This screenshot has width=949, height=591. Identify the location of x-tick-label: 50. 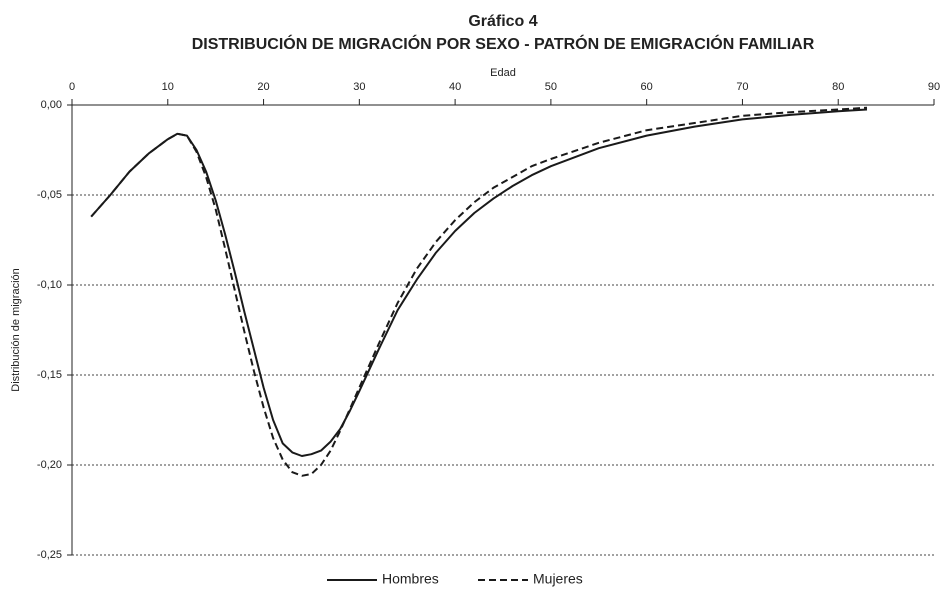
(551, 87).